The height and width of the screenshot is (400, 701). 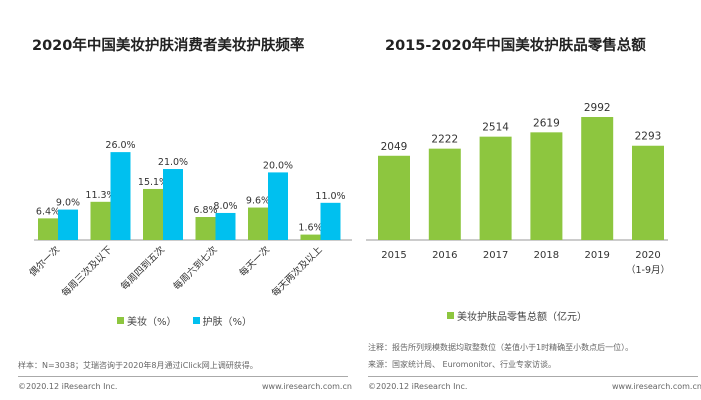 What do you see at coordinates (195, 267) in the screenshot?
I see `x-tick-label: 每周六到七次` at bounding box center [195, 267].